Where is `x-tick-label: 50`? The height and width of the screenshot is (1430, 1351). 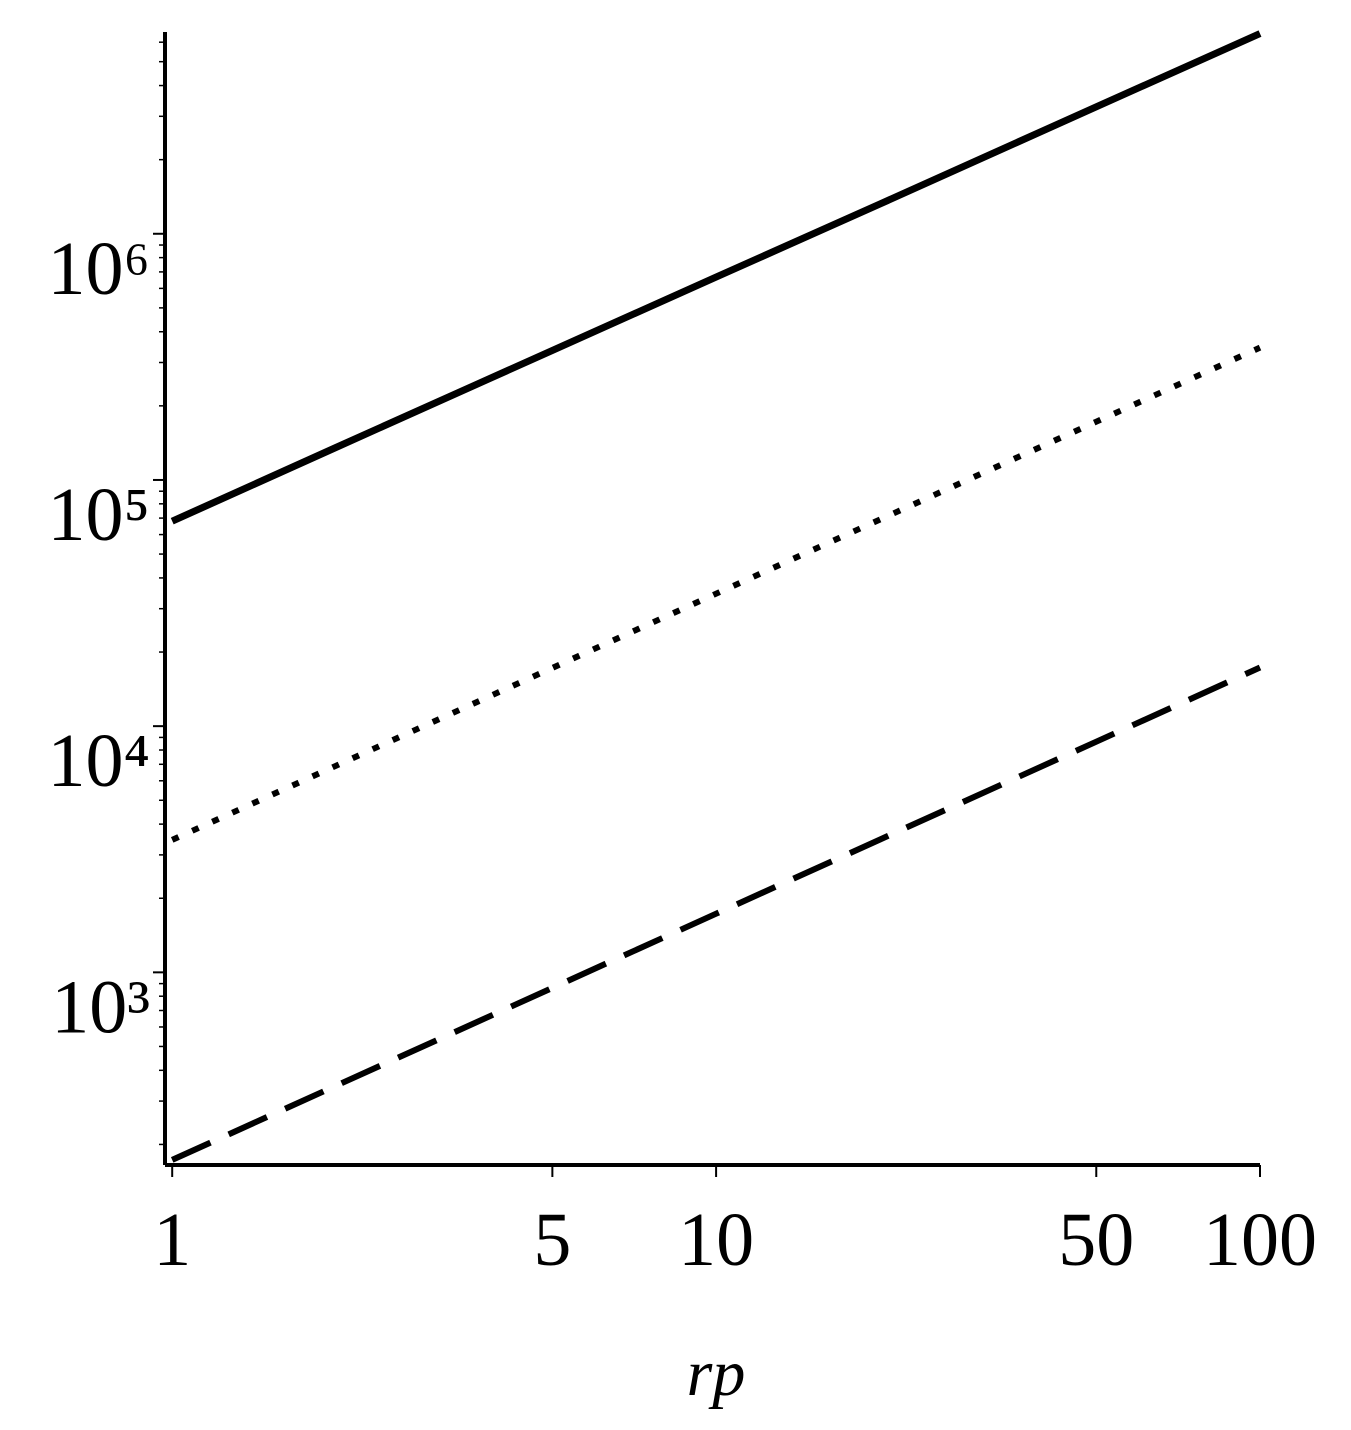 x-tick-label: 50 is located at coordinates (1096, 1240).